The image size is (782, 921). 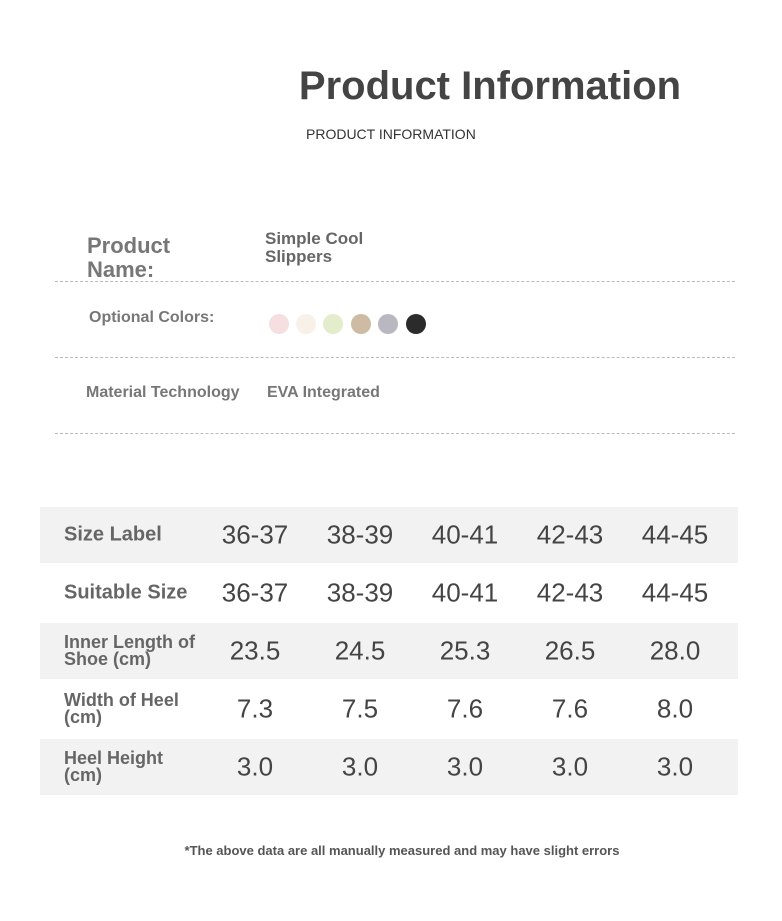 What do you see at coordinates (360, 650) in the screenshot?
I see `table-cell: 24.5` at bounding box center [360, 650].